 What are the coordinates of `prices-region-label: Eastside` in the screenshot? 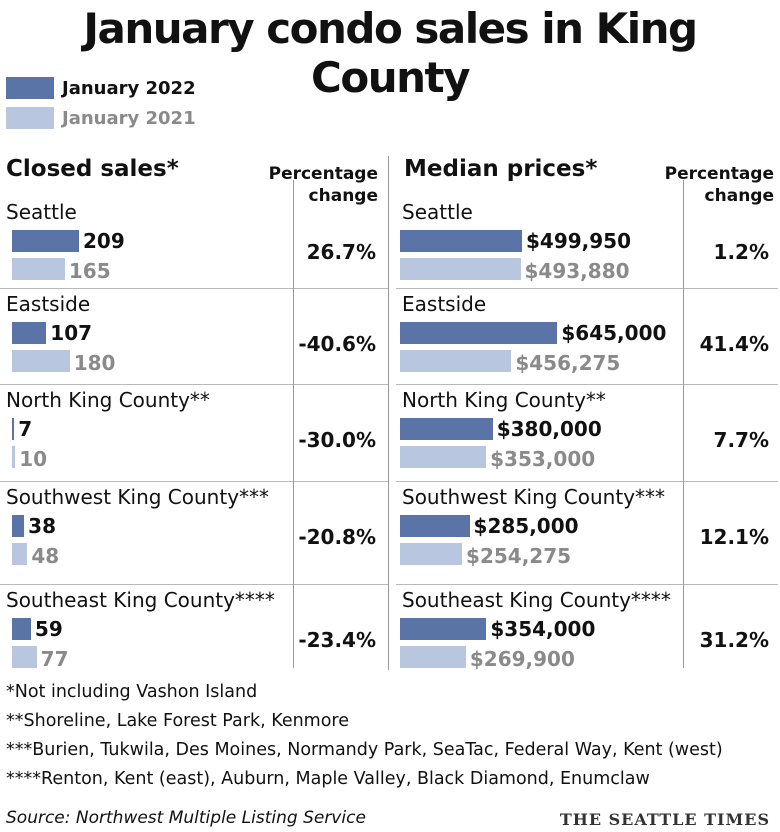 It's located at (444, 304).